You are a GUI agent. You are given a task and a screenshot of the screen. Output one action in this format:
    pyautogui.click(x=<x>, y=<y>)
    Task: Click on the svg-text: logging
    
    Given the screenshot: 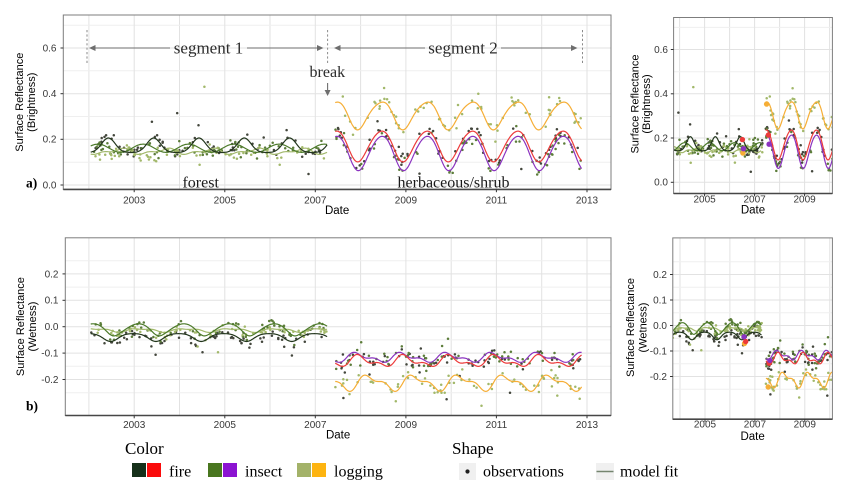 What is the action you would take?
    pyautogui.click(x=358, y=472)
    